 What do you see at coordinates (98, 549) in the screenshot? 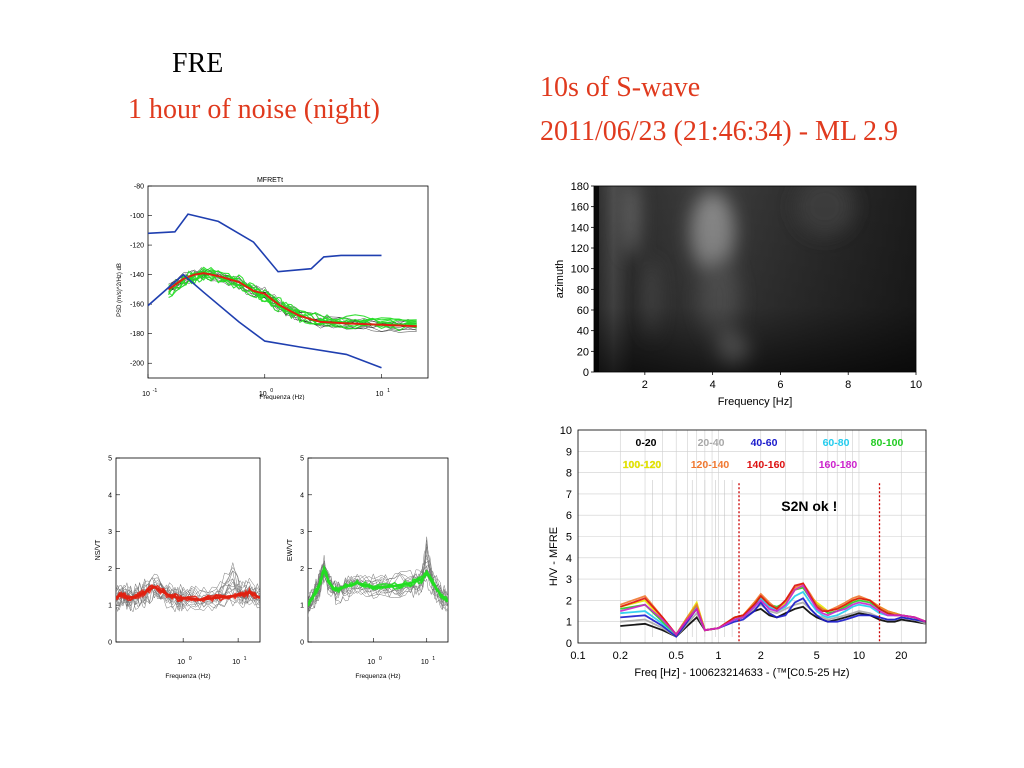
I see `ns-ylabel: NS/VT` at bounding box center [98, 549].